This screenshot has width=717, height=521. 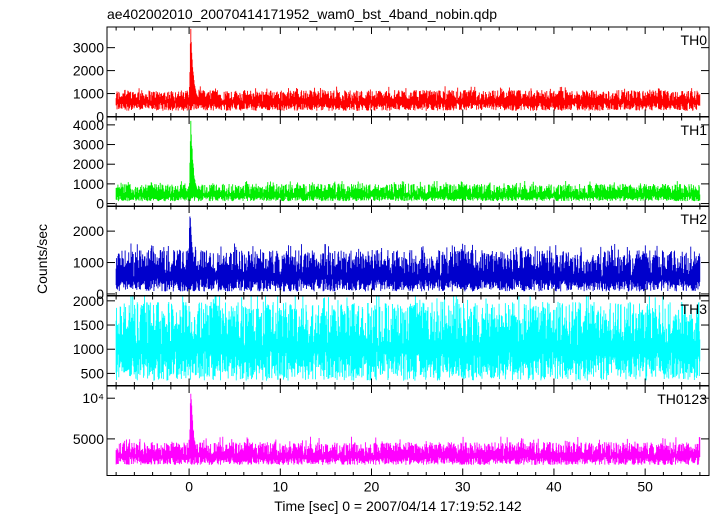 What do you see at coordinates (88, 325) in the screenshot?
I see `y-tick-label: 1500` at bounding box center [88, 325].